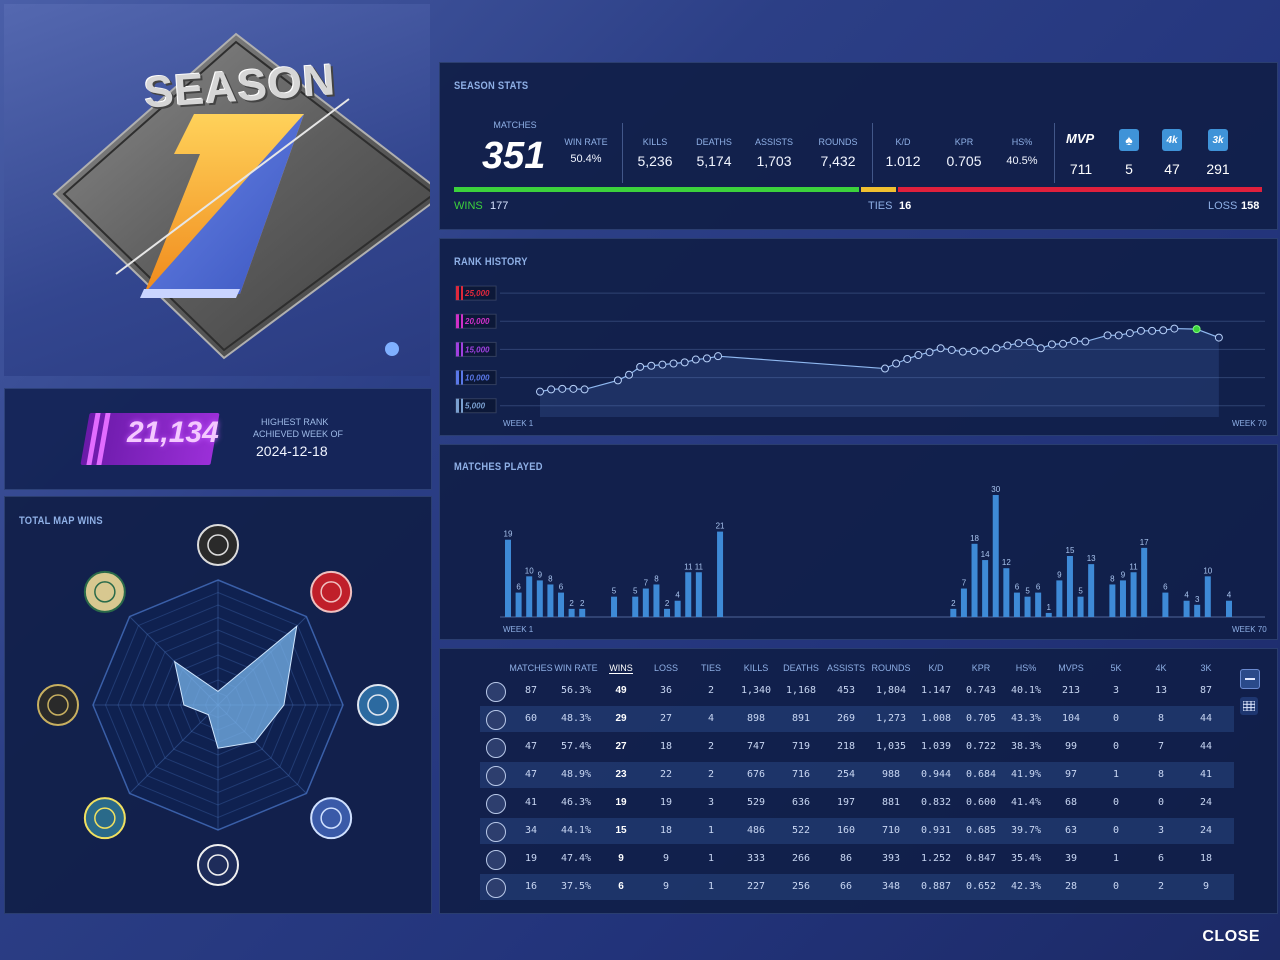 The image size is (1280, 960). I want to click on table-cell: 197, so click(846, 802).